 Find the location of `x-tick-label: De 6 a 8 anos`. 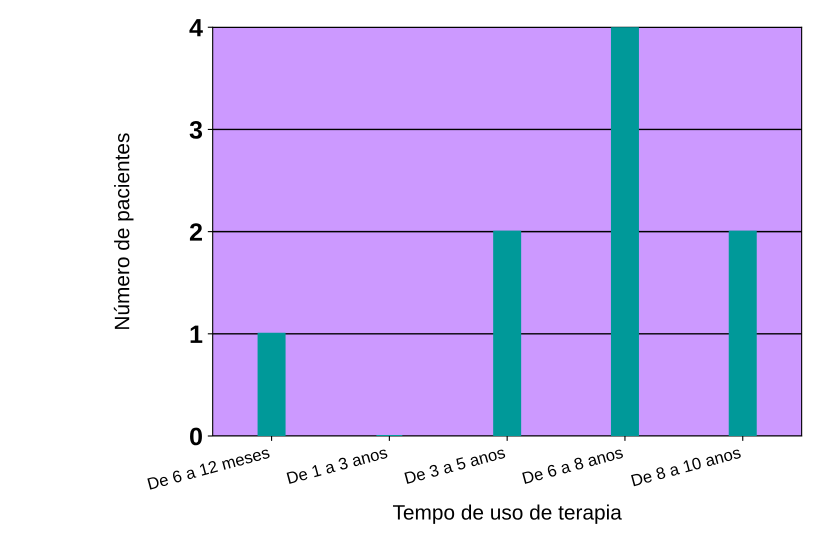

x-tick-label: De 6 a 8 anos is located at coordinates (573, 465).